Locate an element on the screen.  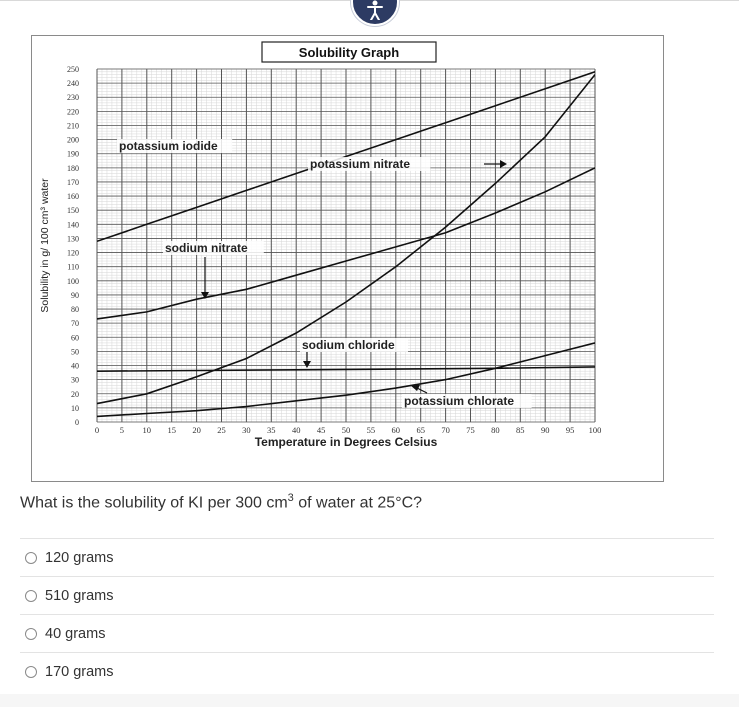
chart-title: Solubility Graph is located at coordinates (349, 52).